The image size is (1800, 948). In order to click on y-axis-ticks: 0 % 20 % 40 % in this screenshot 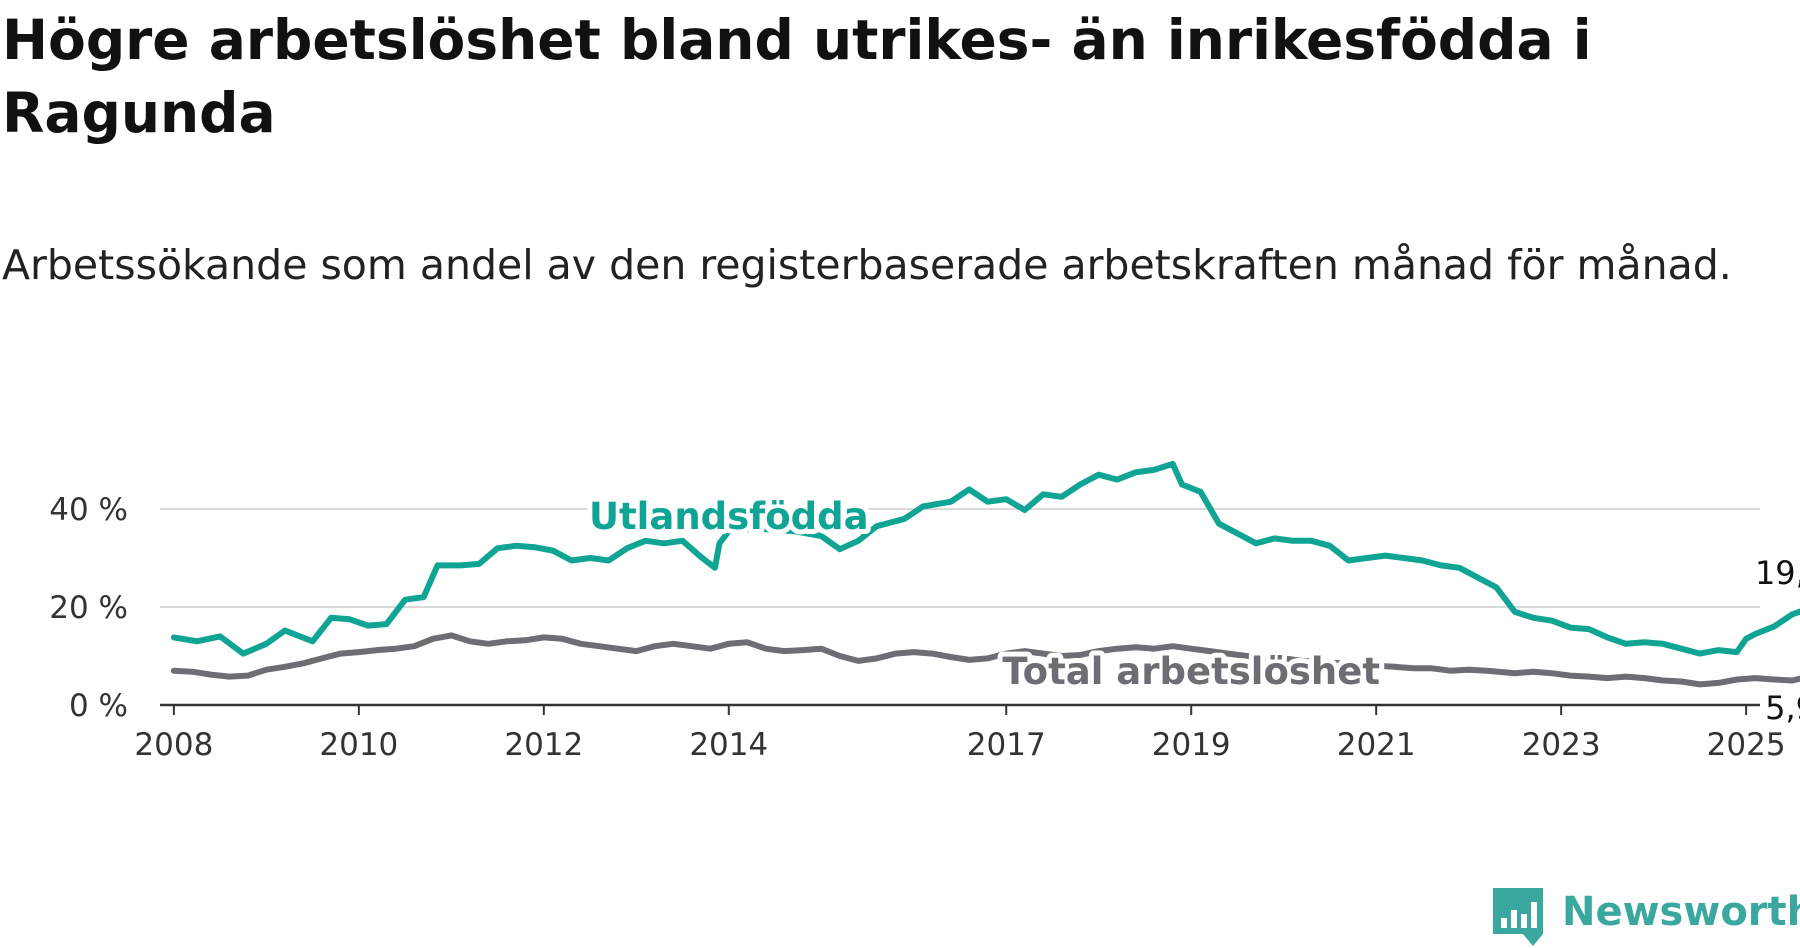, I will do `click(88, 608)`.